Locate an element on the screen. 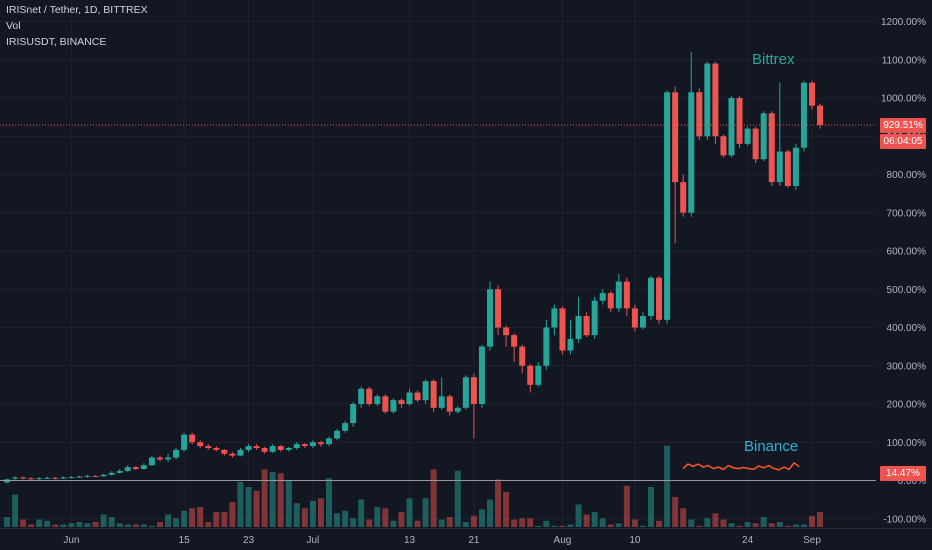 This screenshot has height=550, width=932. compare-legend: IRISUSDT, BINANCE is located at coordinates (56, 42).